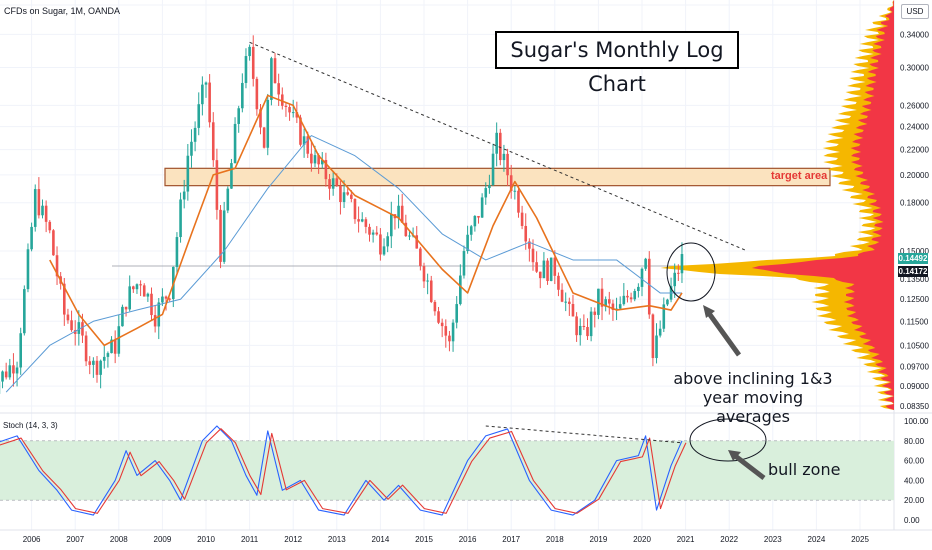  What do you see at coordinates (749, 466) in the screenshot?
I see `stoch-arrow-shaft` at bounding box center [749, 466].